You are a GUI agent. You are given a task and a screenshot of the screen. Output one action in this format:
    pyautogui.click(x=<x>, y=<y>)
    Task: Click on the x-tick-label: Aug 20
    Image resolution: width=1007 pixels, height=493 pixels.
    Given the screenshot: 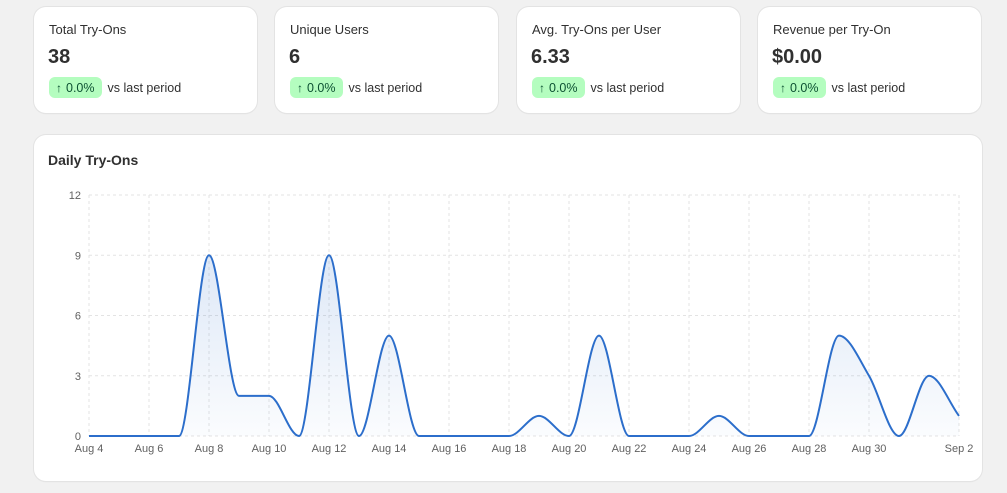 What is the action you would take?
    pyautogui.click(x=569, y=449)
    